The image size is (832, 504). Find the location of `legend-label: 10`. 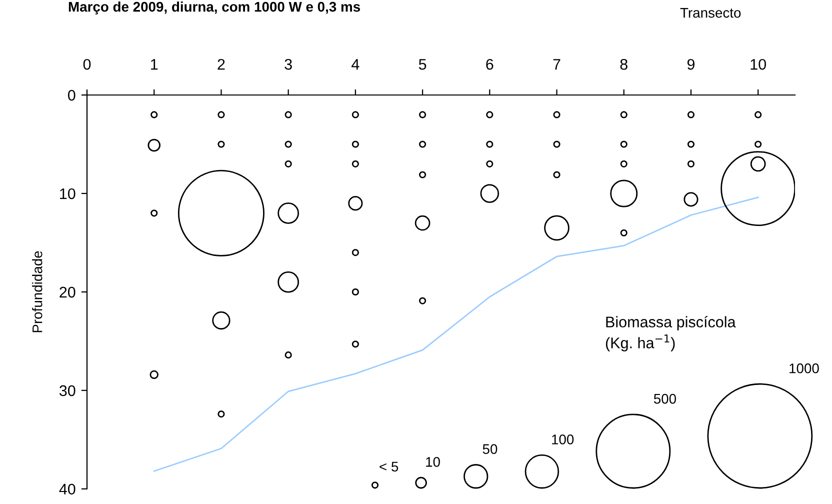

legend-label: 10 is located at coordinates (433, 462).